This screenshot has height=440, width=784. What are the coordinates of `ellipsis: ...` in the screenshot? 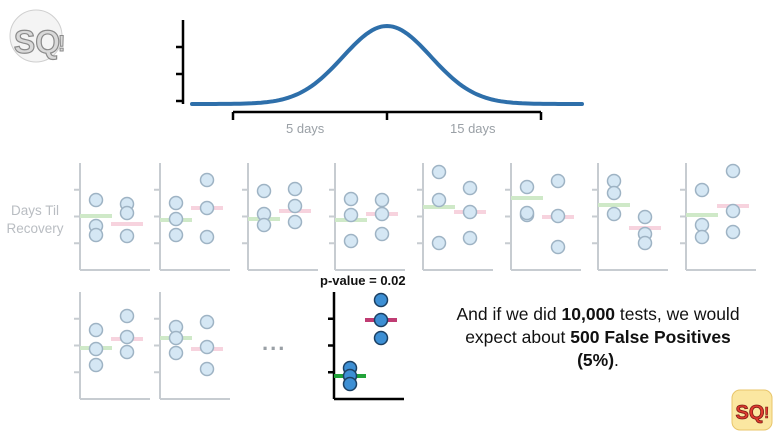 It's located at (274, 342).